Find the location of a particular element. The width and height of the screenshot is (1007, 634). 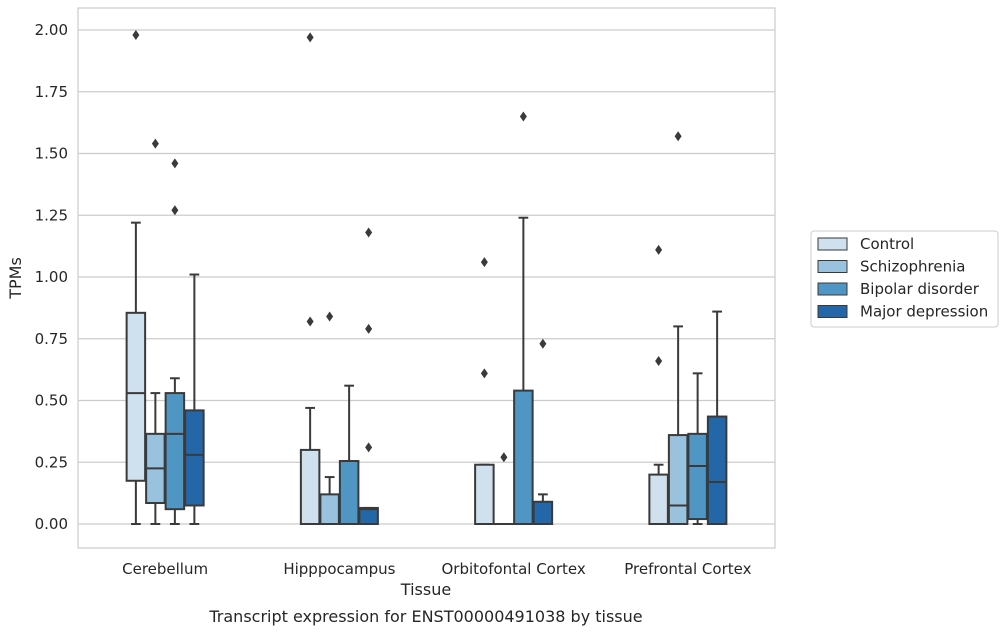

legend-label: Control is located at coordinates (887, 244).